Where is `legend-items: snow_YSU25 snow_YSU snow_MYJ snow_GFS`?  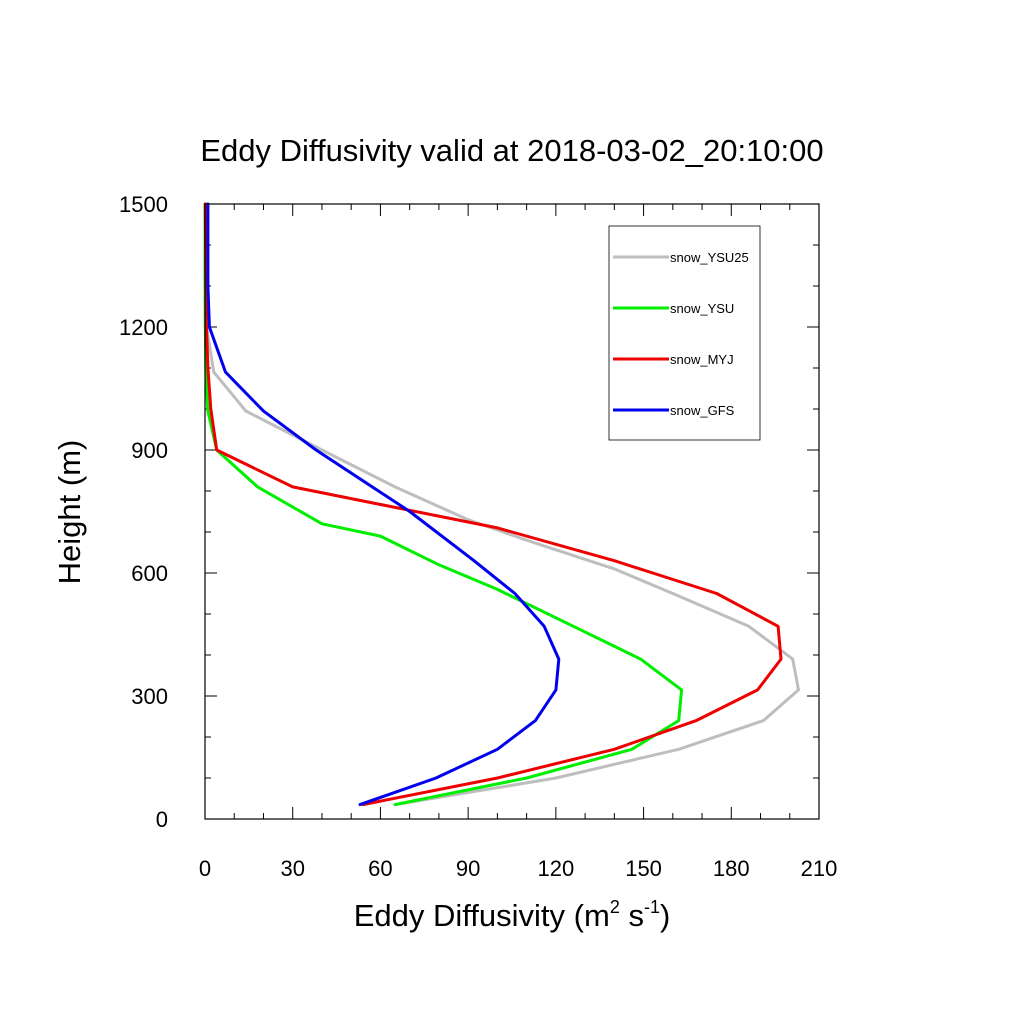
legend-items: snow_YSU25 snow_YSU snow_MYJ snow_GFS is located at coordinates (681, 334).